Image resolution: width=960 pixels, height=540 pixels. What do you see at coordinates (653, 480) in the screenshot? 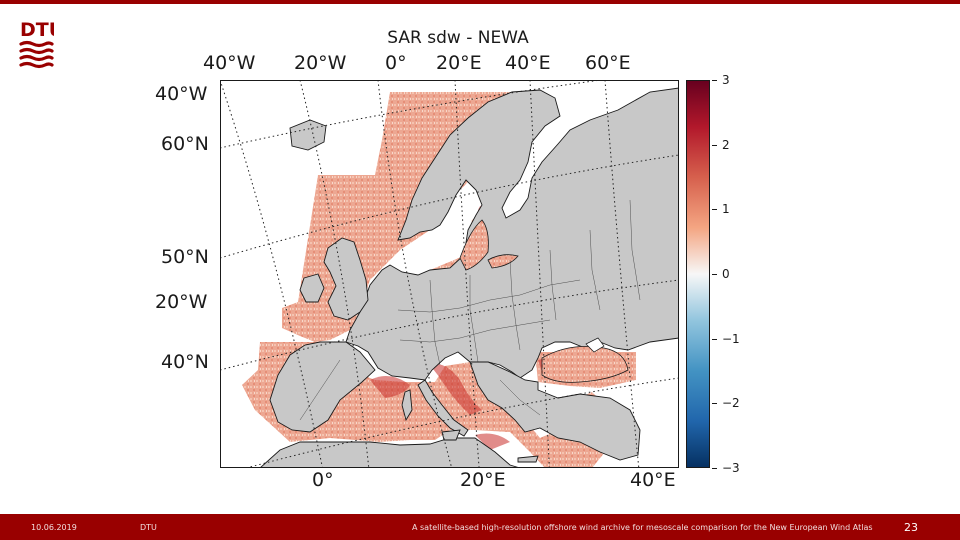
I see `bottom-lon-label: 40°E` at bounding box center [653, 480].